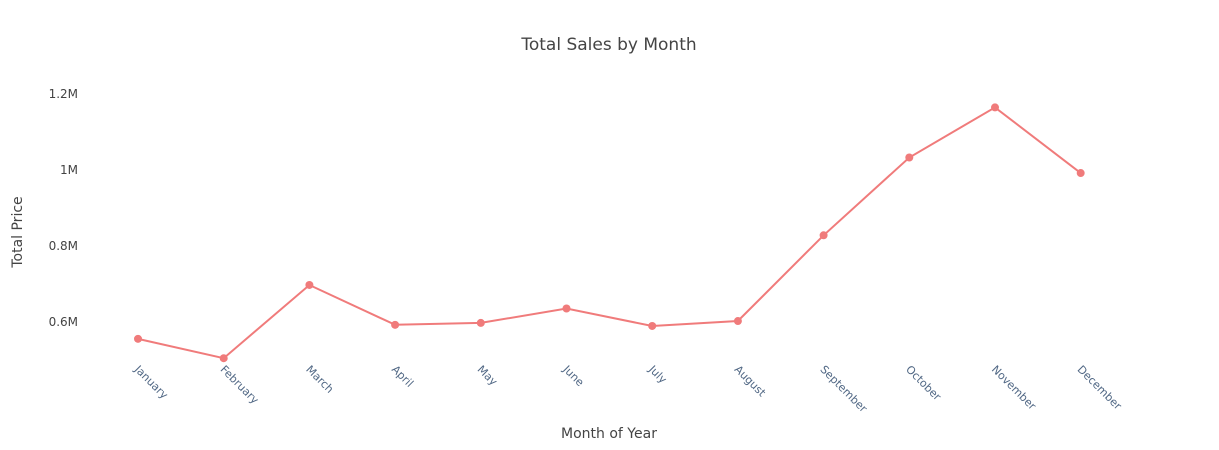 This screenshot has width=1219, height=450. Describe the element at coordinates (63, 208) in the screenshot. I see `y-axis: 0.6M 0.8M 1M 1.2M` at that location.